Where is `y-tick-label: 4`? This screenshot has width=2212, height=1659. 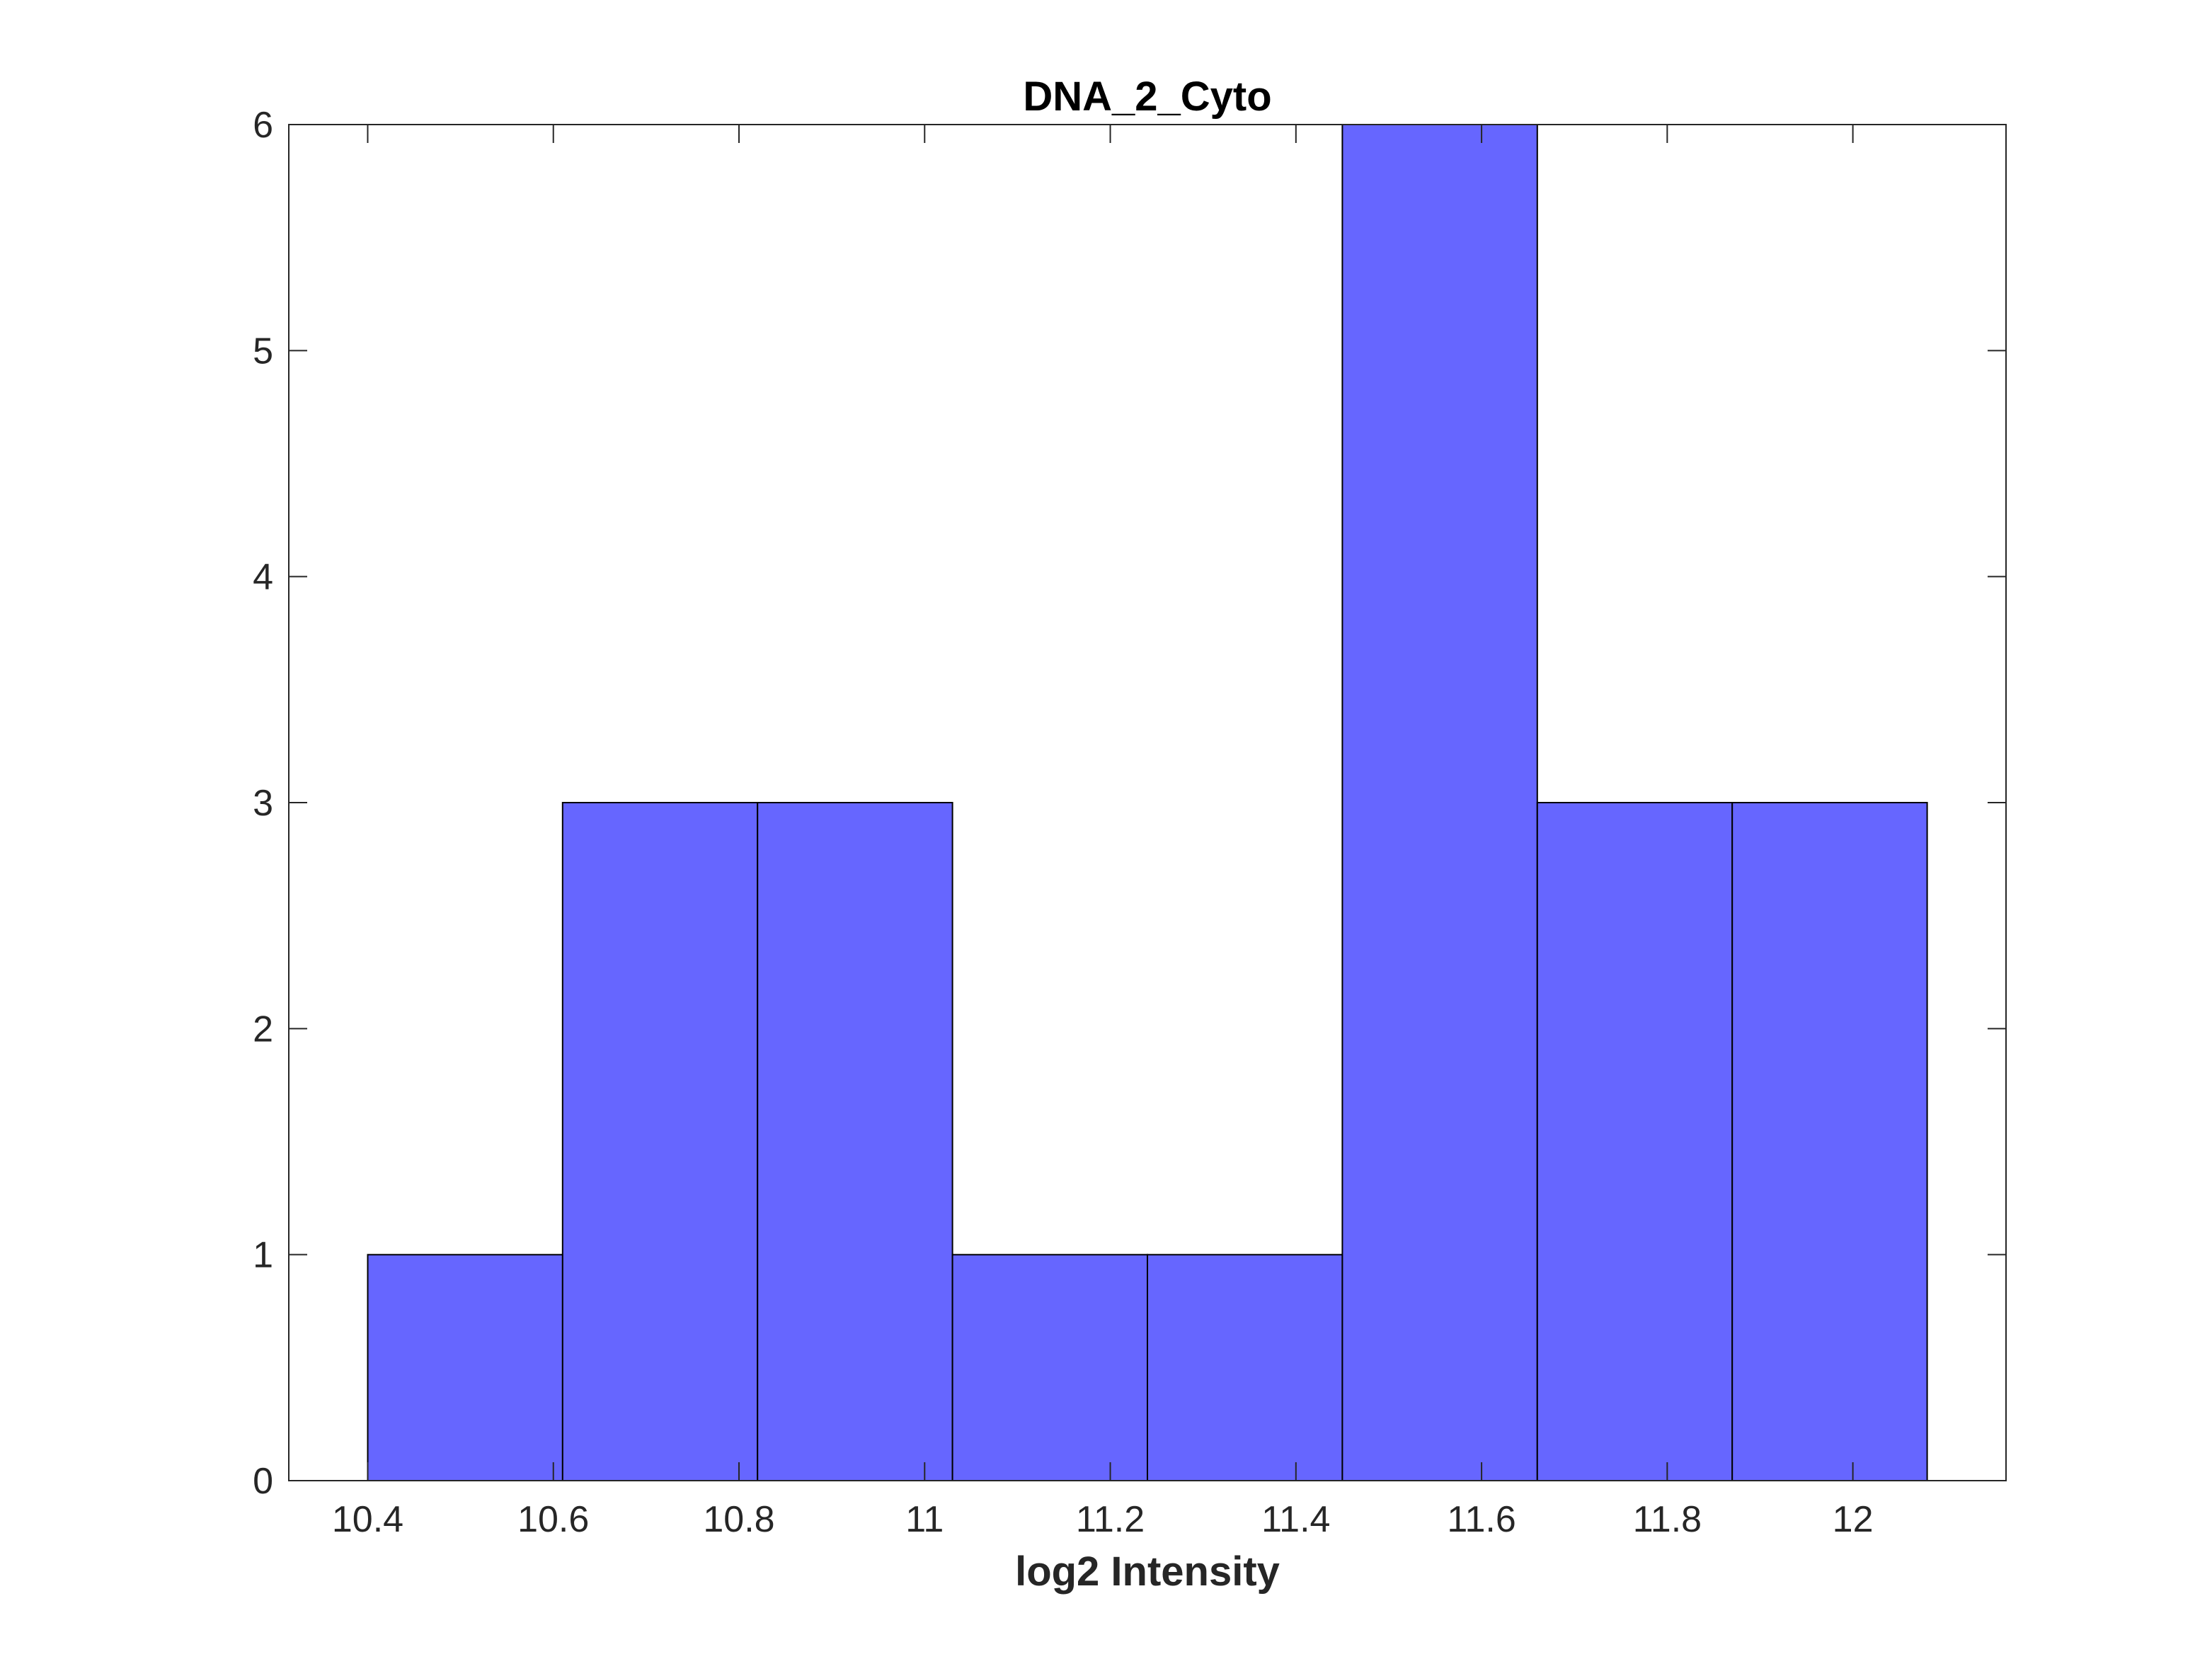 y-tick-label: 4 is located at coordinates (263, 577).